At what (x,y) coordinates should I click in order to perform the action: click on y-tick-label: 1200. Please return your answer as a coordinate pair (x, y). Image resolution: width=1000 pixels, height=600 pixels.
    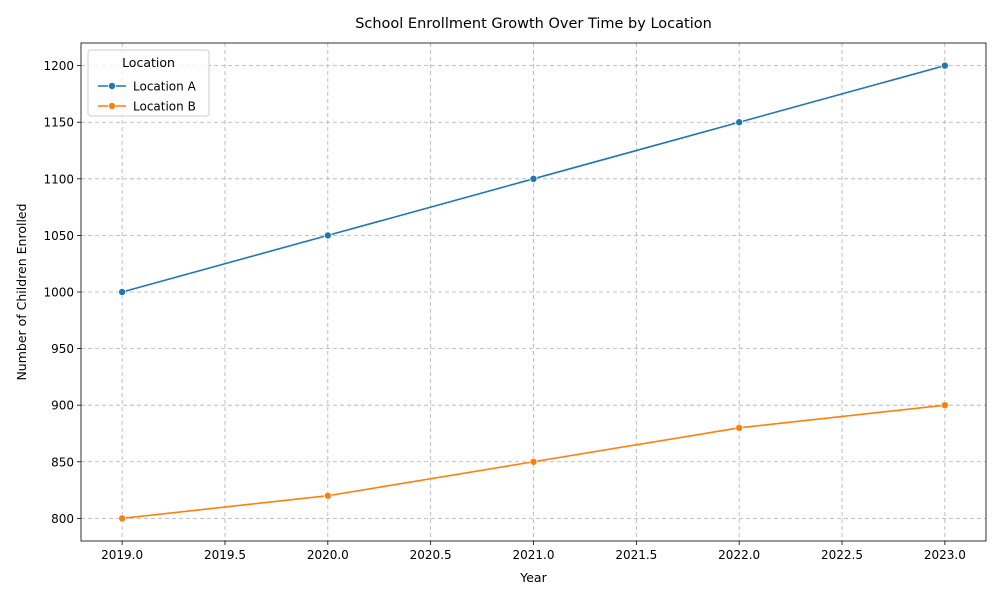
    Looking at the image, I should click on (58, 66).